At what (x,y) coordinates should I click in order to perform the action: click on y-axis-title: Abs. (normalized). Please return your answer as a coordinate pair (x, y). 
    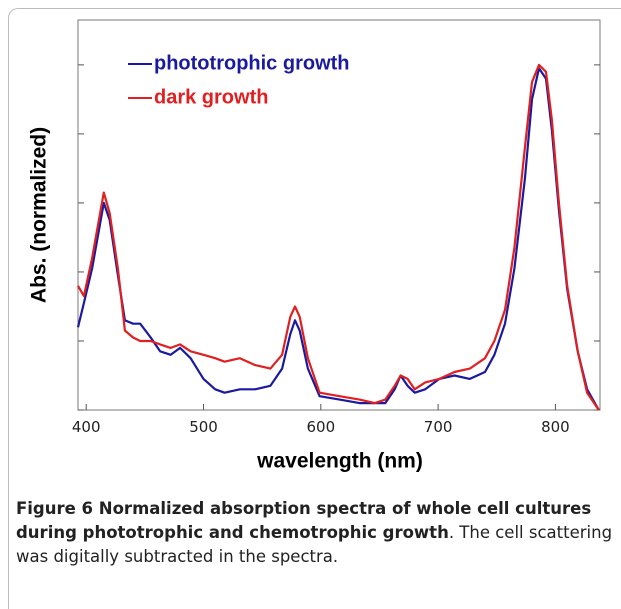
    Looking at the image, I should click on (39, 215).